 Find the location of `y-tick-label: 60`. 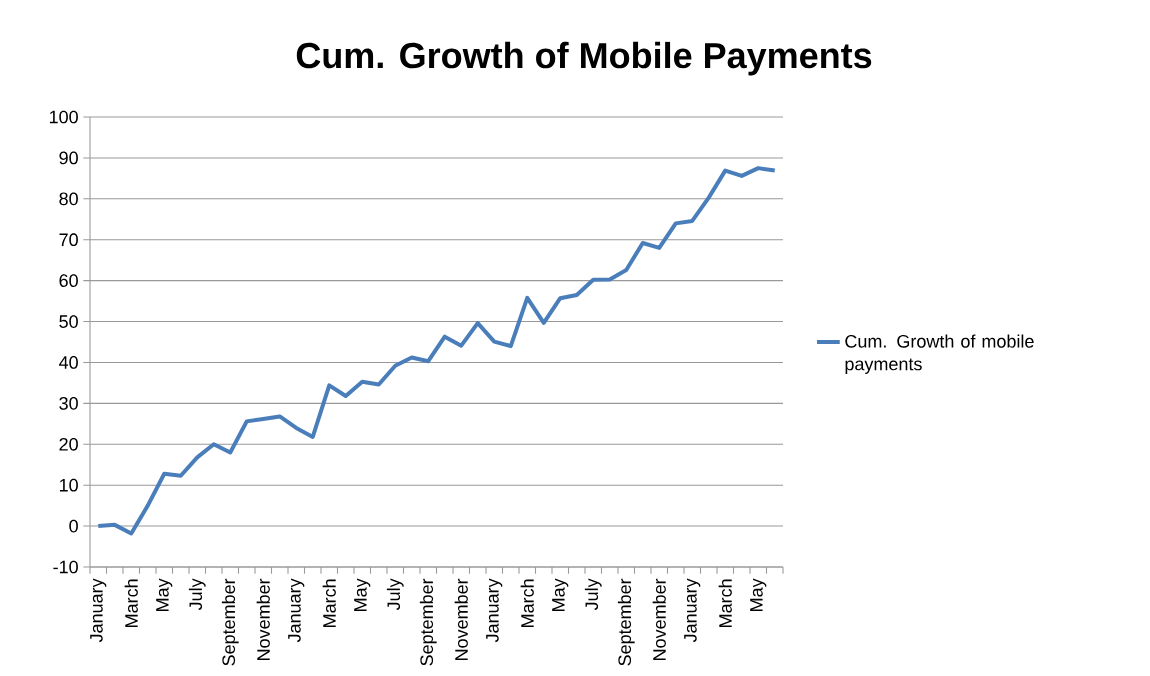

y-tick-label: 60 is located at coordinates (68, 280).